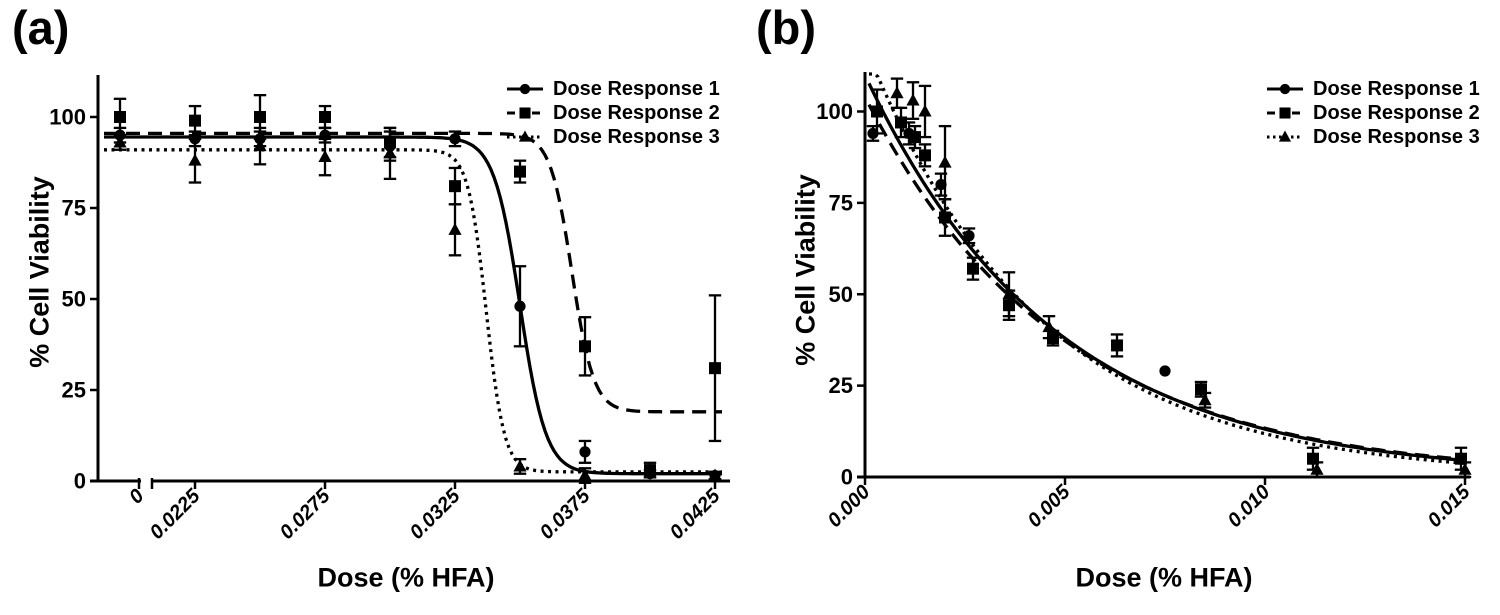 Image resolution: width=1500 pixels, height=615 pixels. Describe the element at coordinates (39, 272) in the screenshot. I see `panel-a-y-axis-title: % Cell Viability` at that location.